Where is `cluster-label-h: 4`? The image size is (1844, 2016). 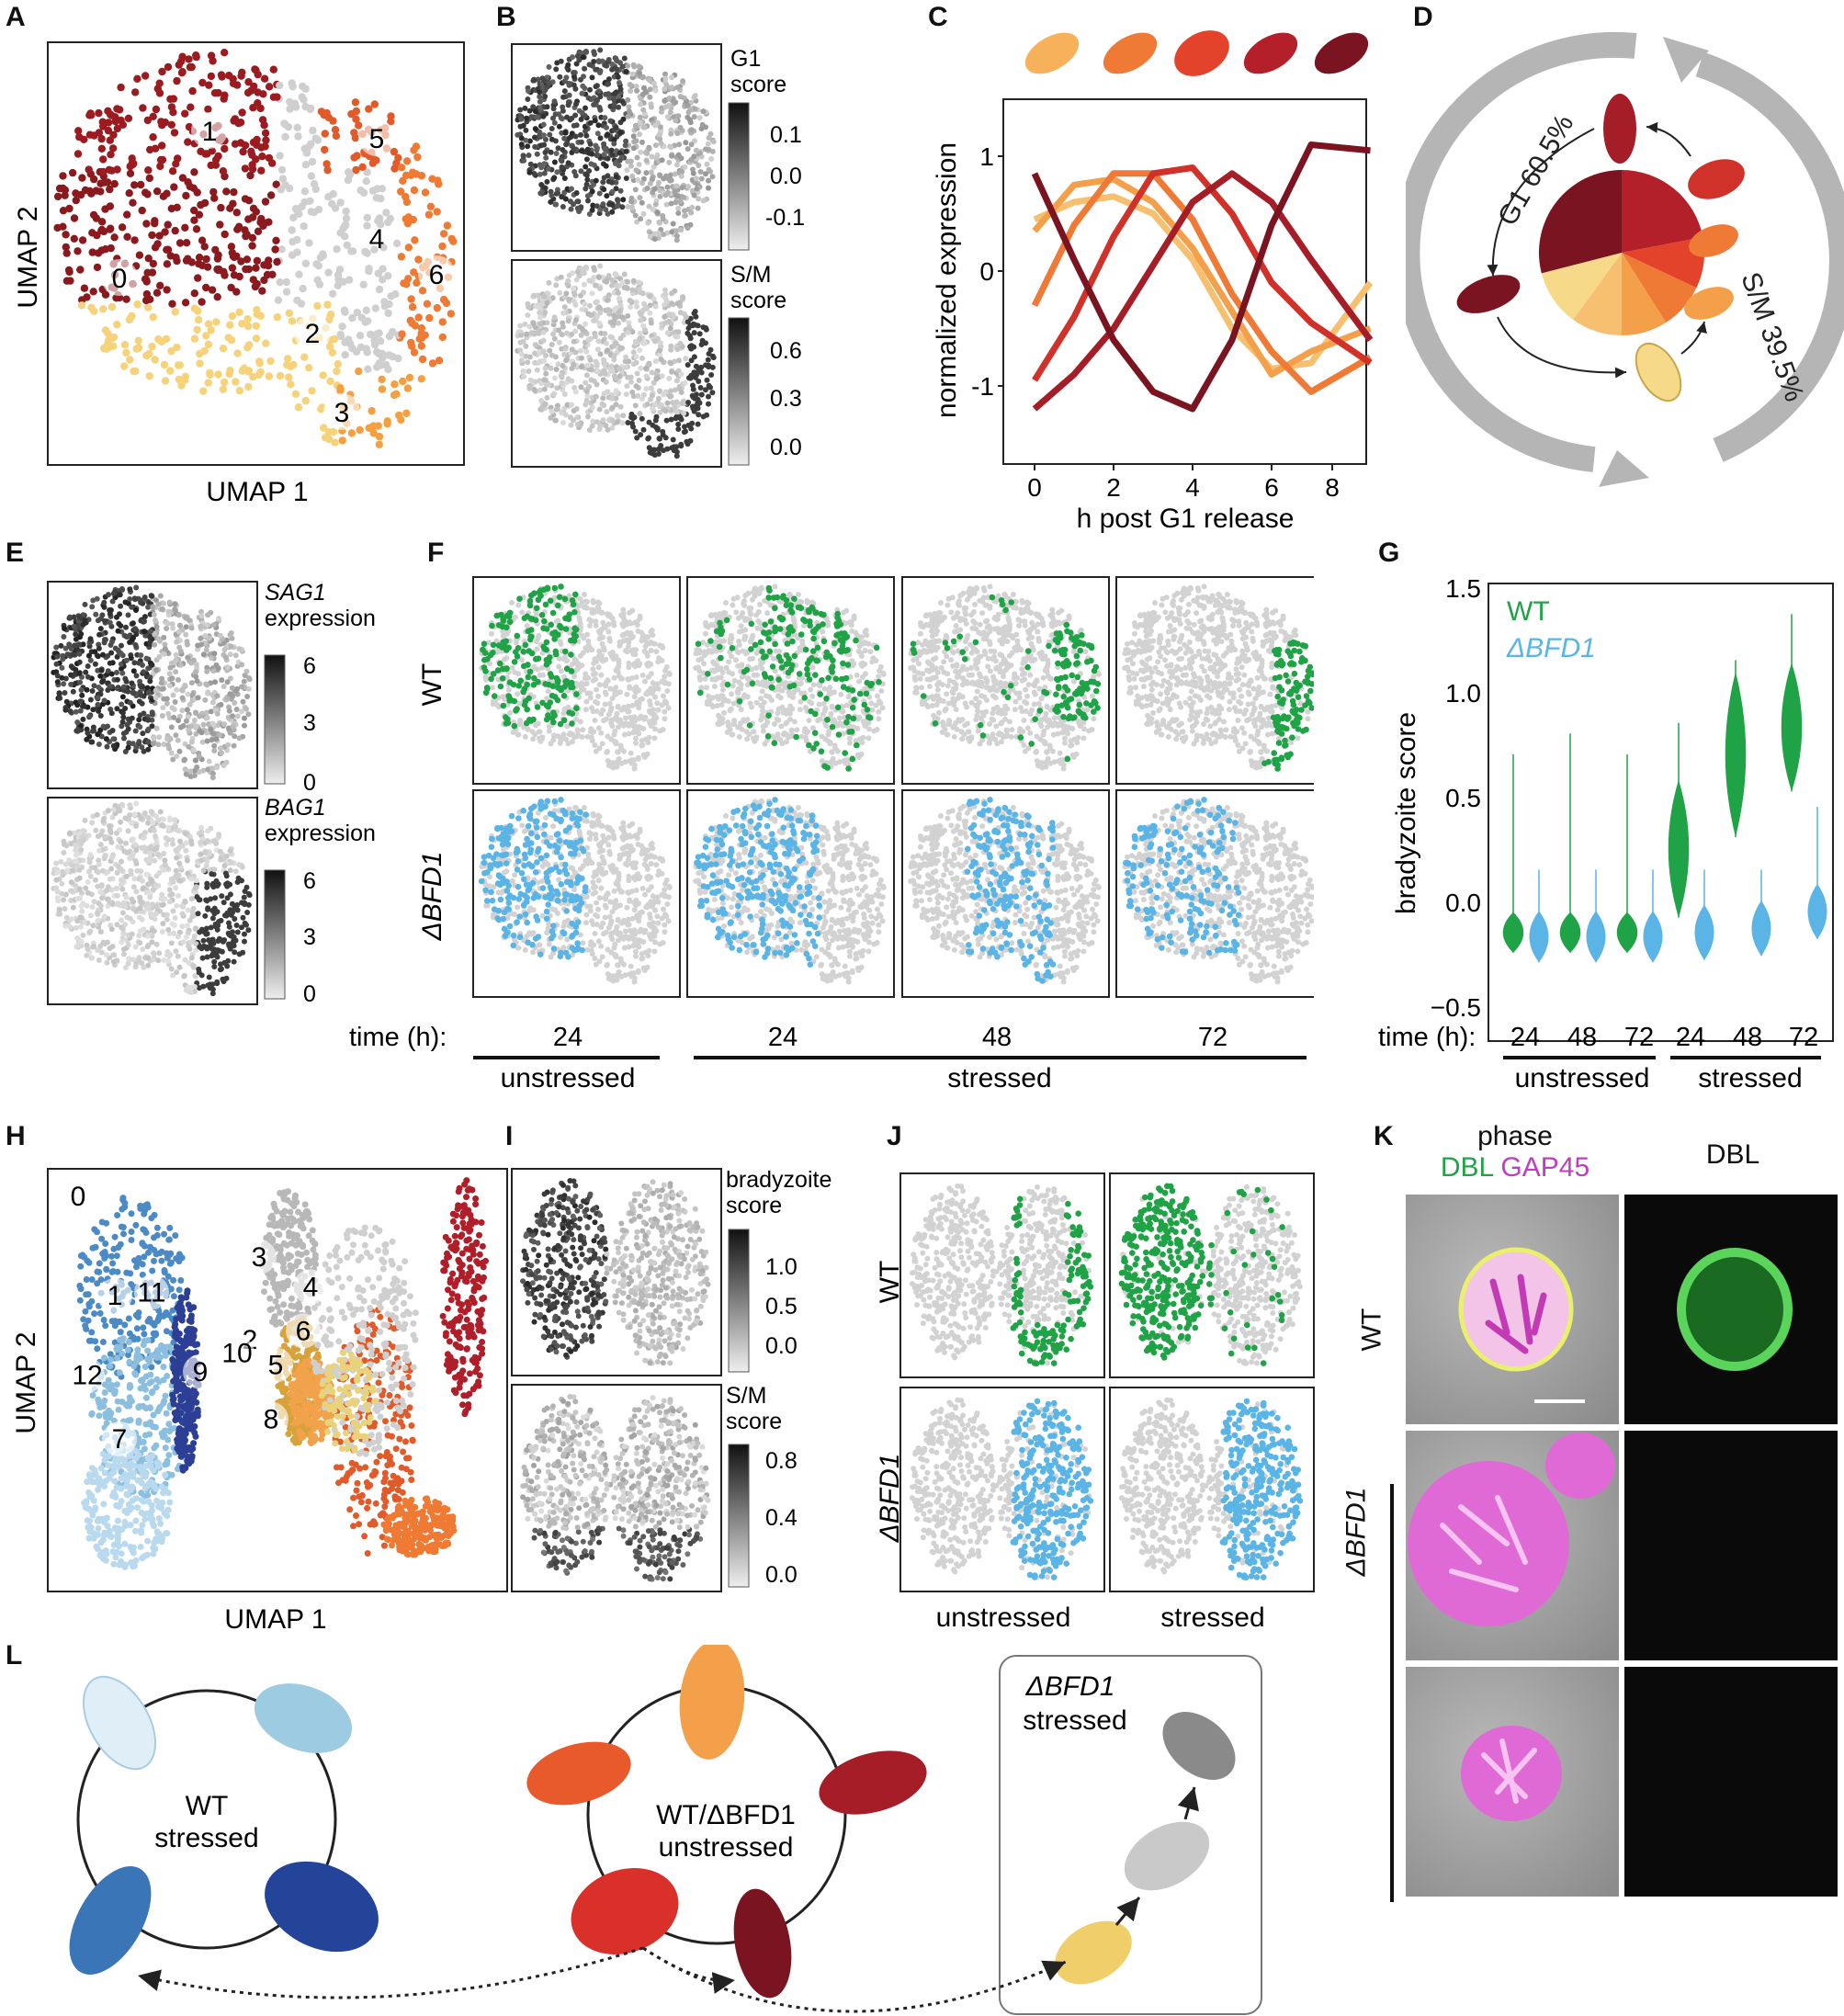 cluster-label-h: 4 is located at coordinates (311, 1287).